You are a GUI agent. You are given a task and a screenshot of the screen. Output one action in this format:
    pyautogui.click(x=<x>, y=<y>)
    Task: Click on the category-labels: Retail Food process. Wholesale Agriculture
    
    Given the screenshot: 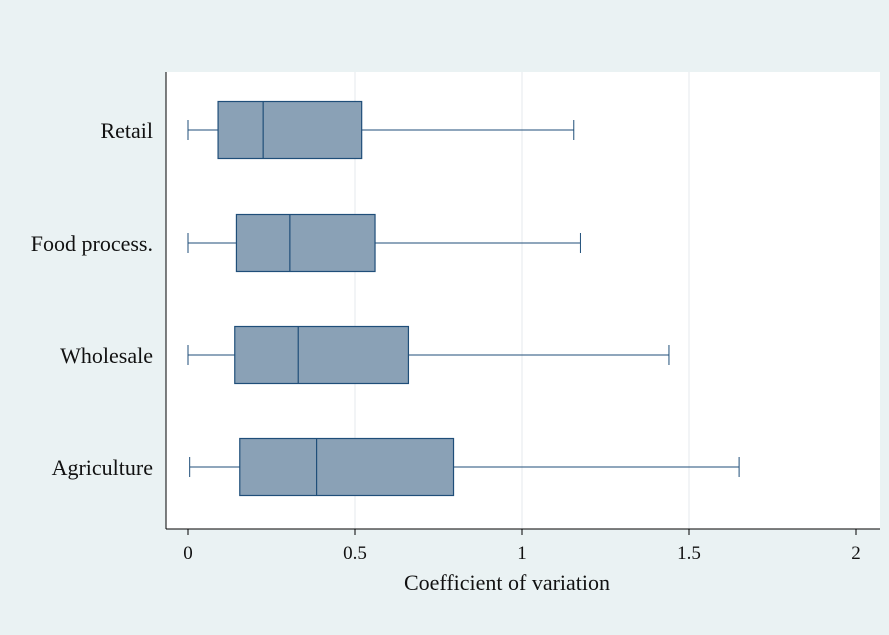 What is the action you would take?
    pyautogui.click(x=92, y=299)
    